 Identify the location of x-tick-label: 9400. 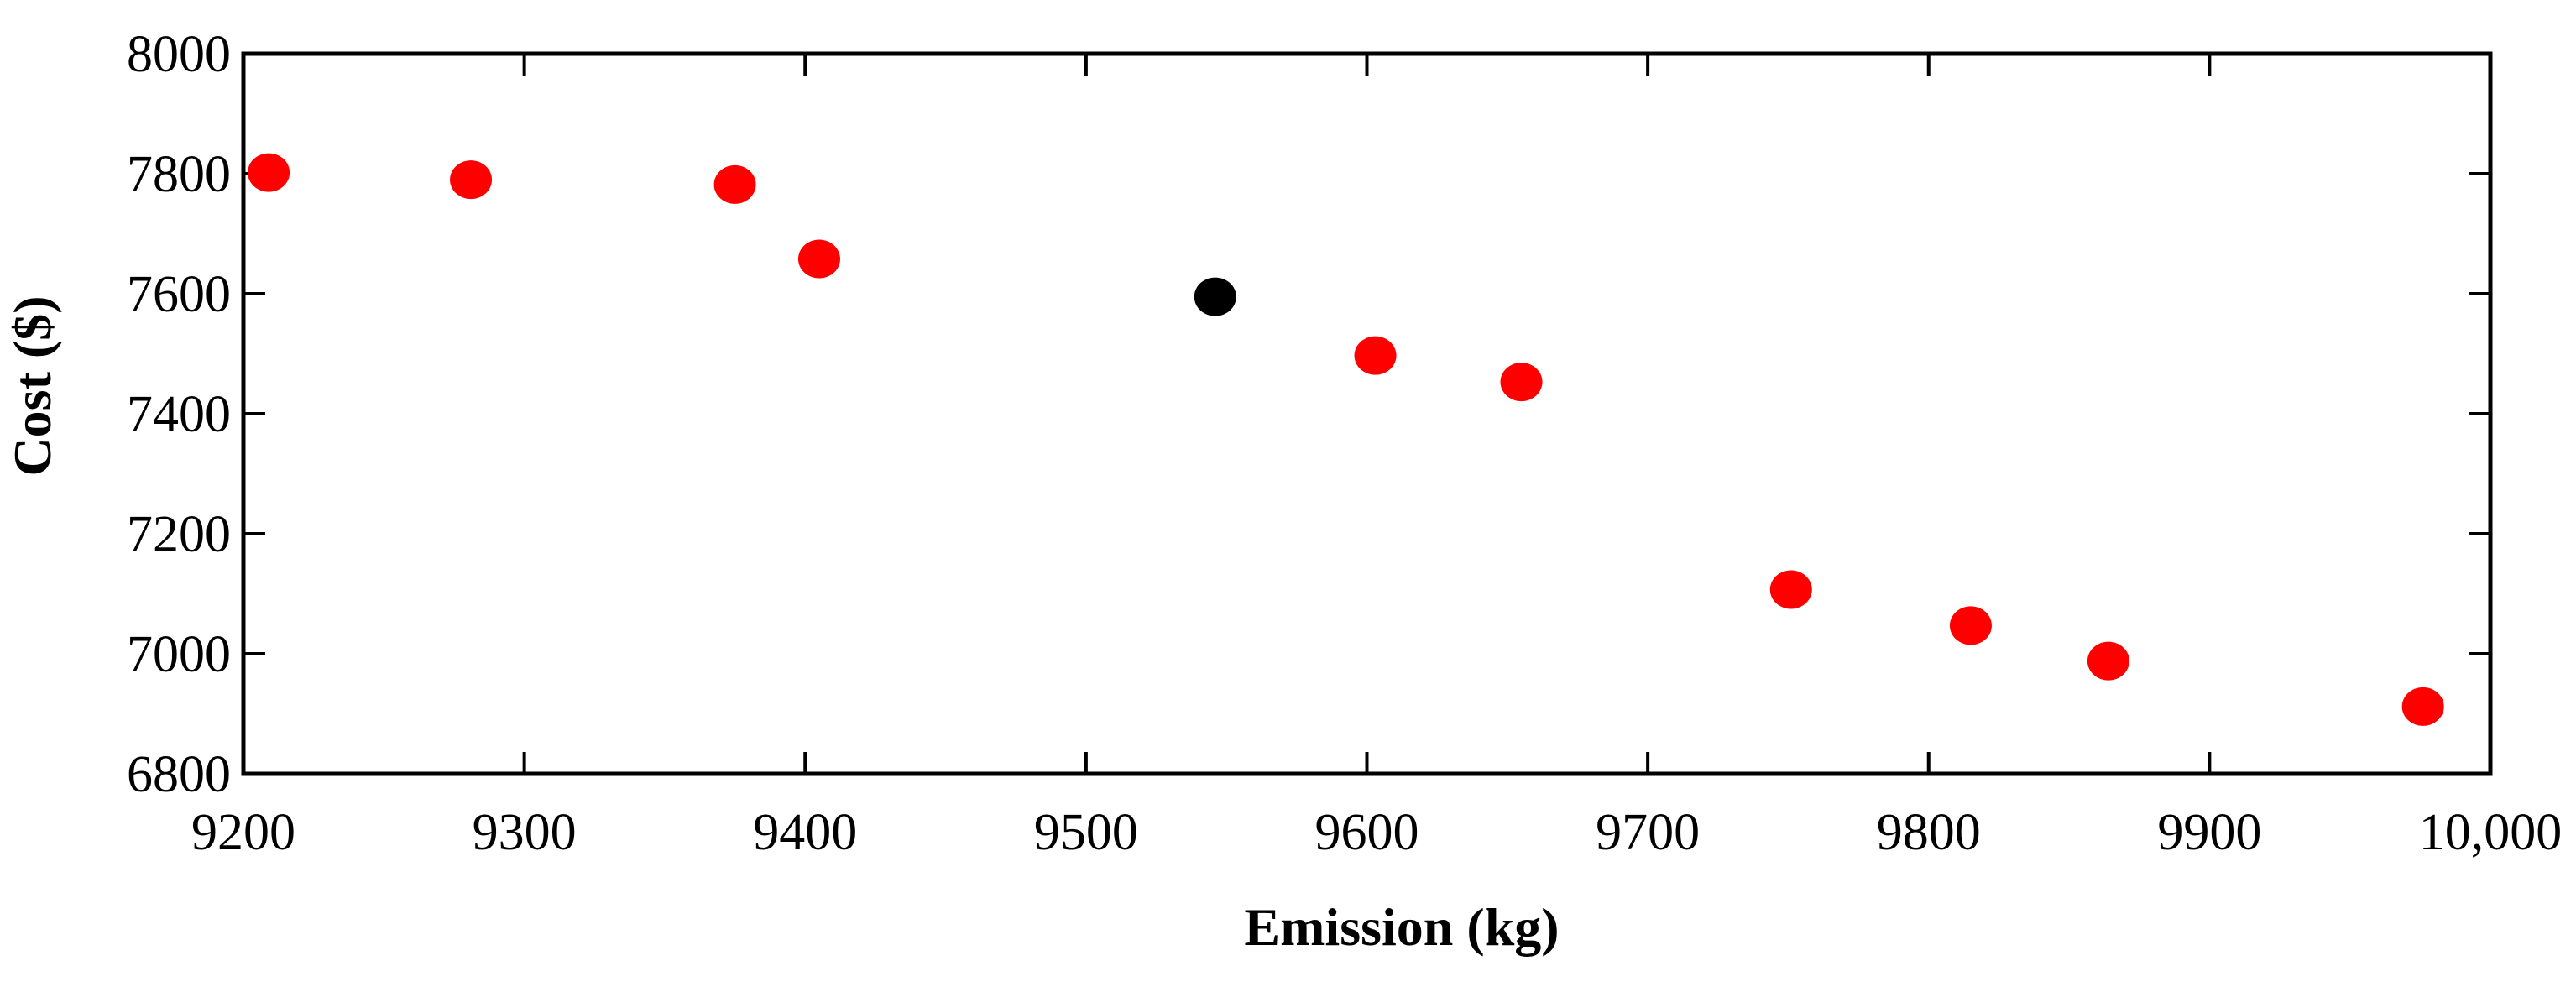
(805, 833).